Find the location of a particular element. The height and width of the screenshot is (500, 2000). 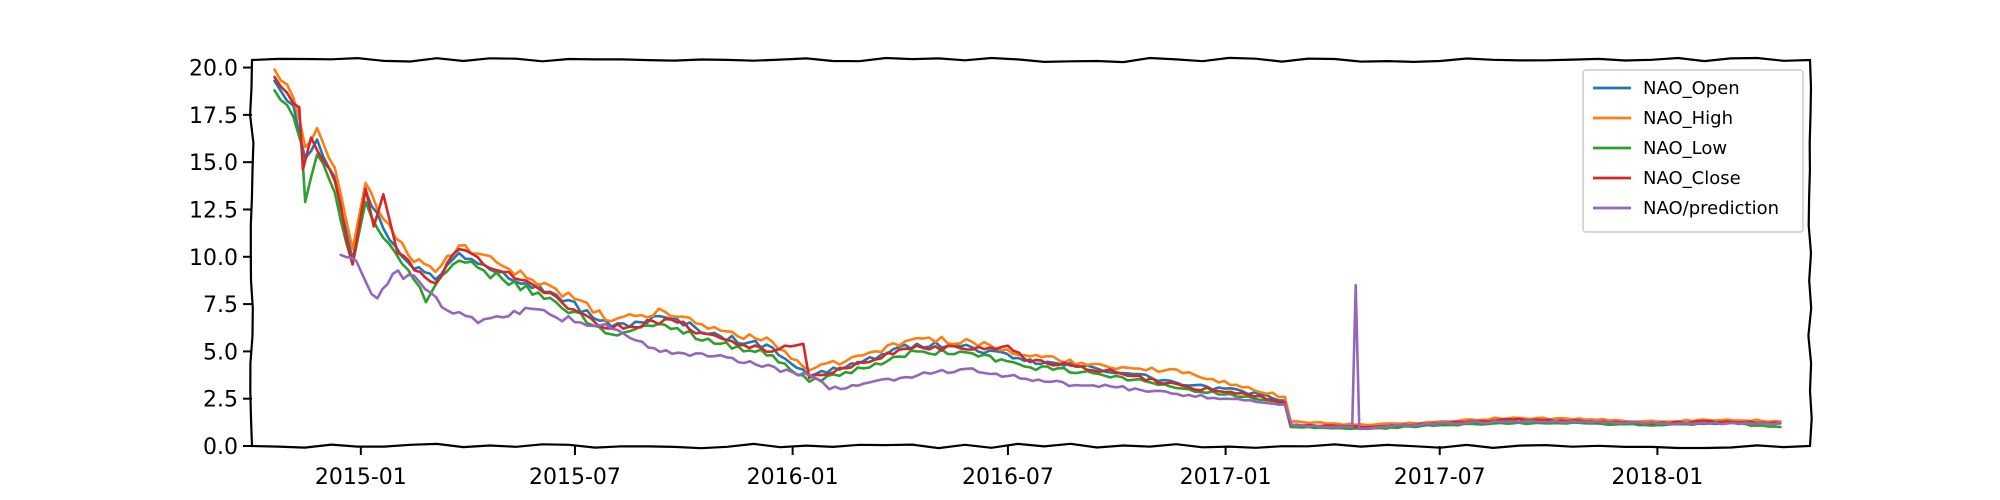

legend-box is located at coordinates (1693, 151).